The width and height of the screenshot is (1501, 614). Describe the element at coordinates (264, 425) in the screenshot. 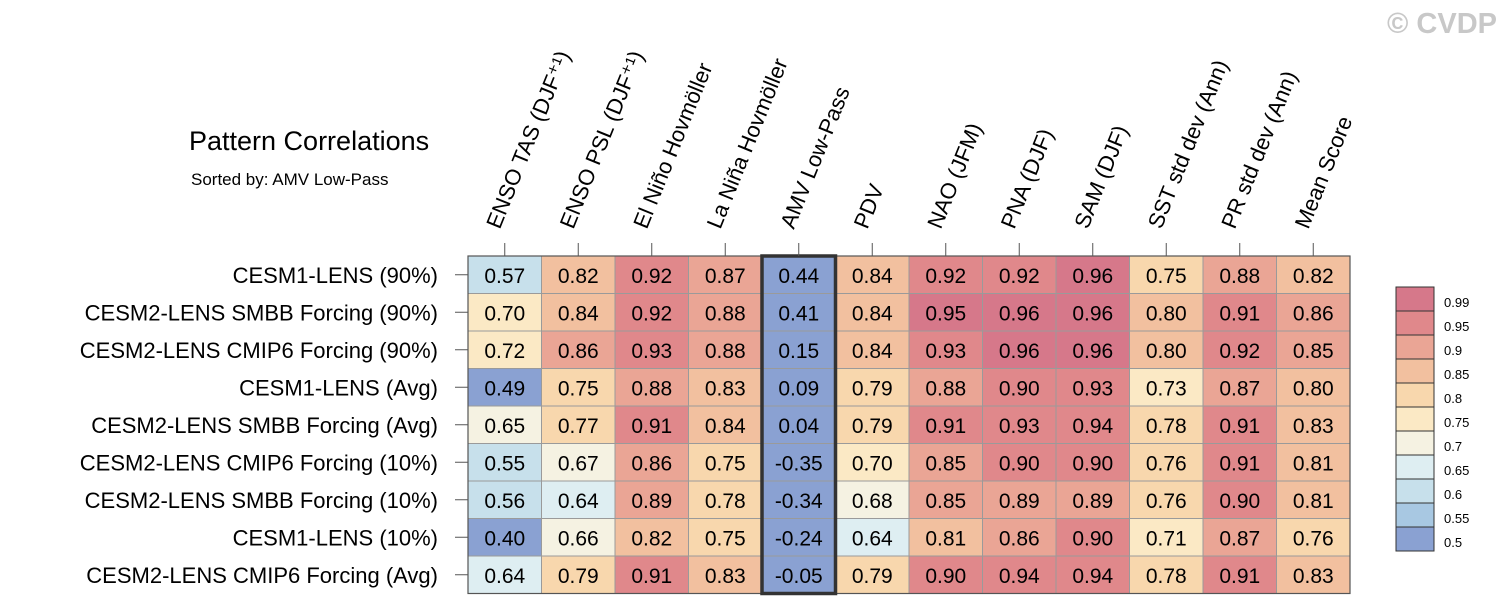

I see `row-label: CESM2-LENS SMBB Forcing (Avg)` at that location.